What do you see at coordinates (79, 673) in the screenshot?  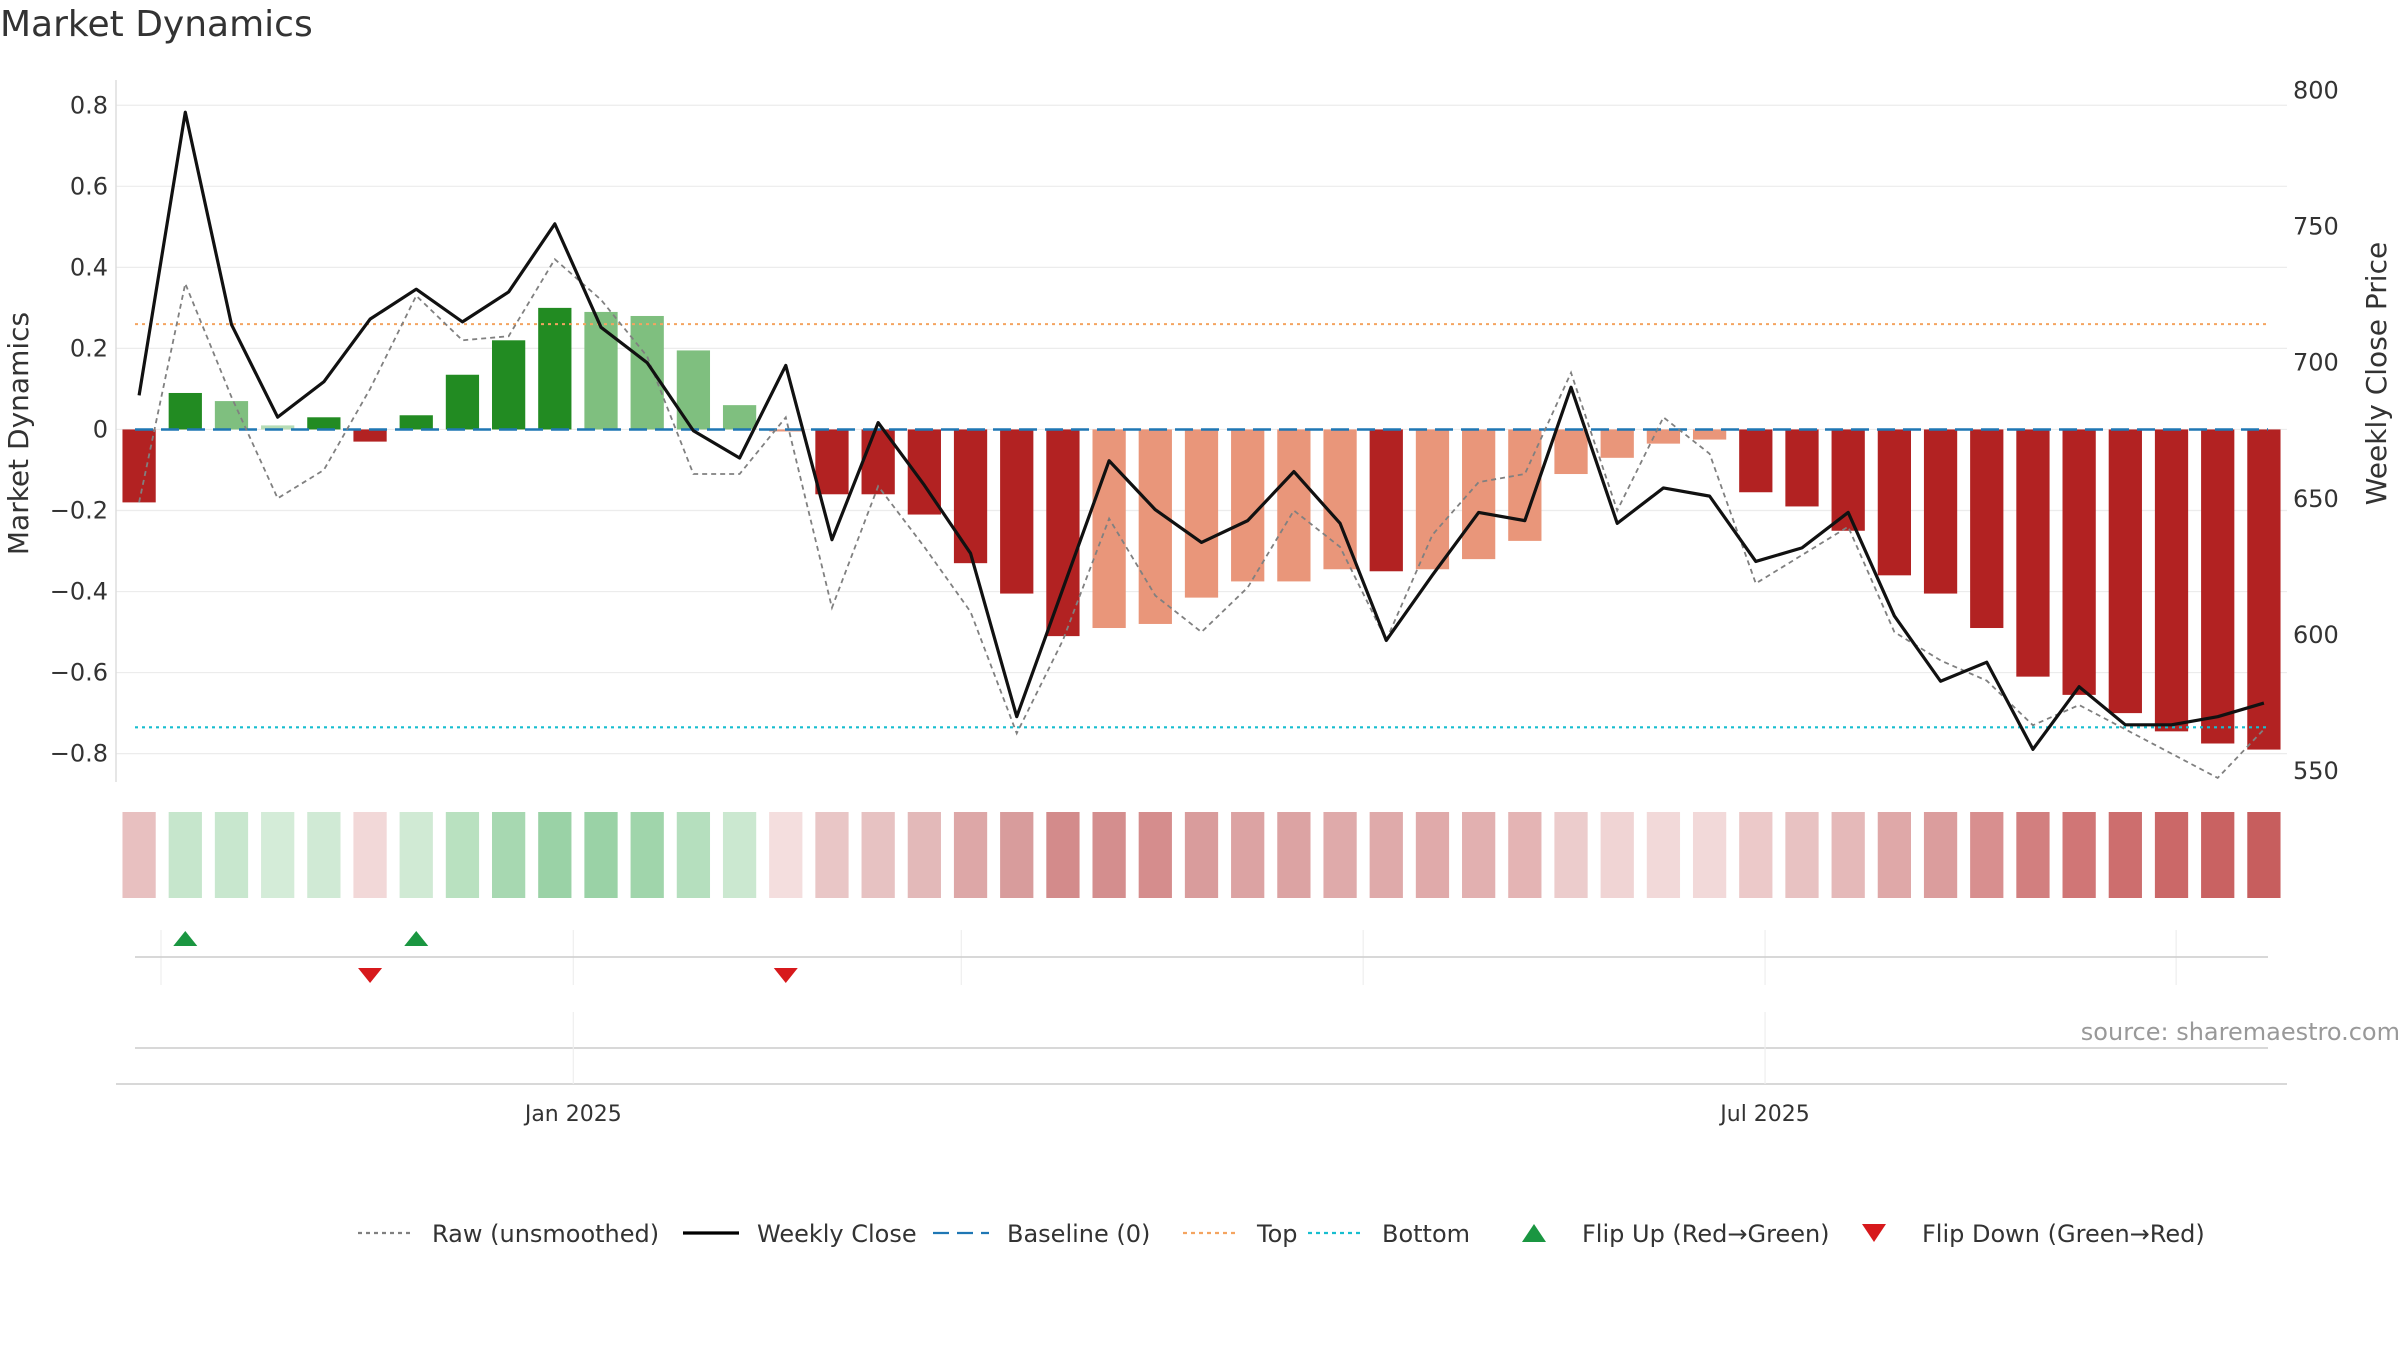 I see `y-tick-left: −0.6` at bounding box center [79, 673].